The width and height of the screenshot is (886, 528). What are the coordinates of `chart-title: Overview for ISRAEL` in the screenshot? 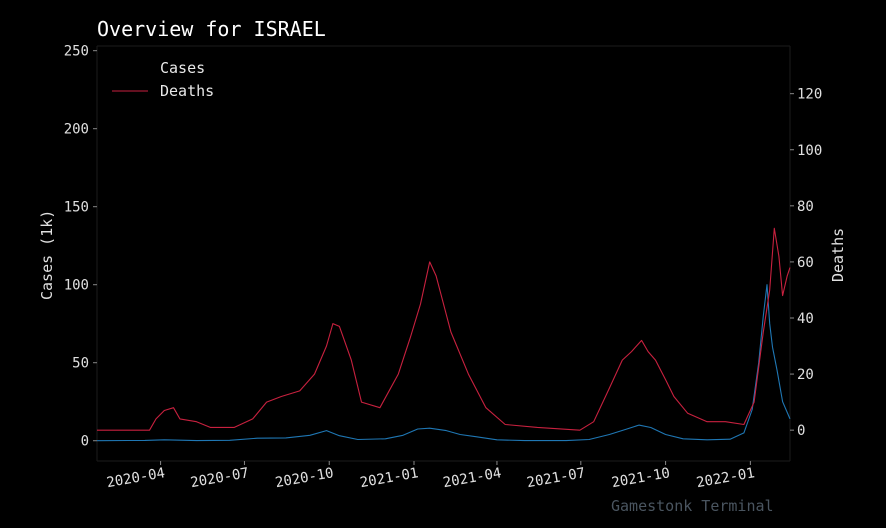 It's located at (211, 29).